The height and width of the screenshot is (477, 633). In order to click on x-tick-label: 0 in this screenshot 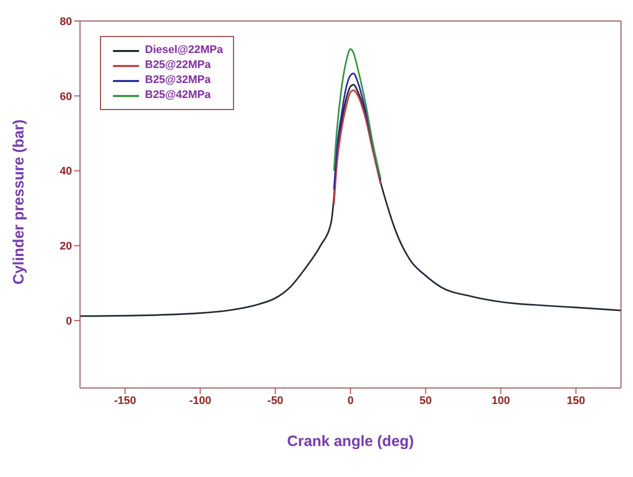, I will do `click(350, 400)`.